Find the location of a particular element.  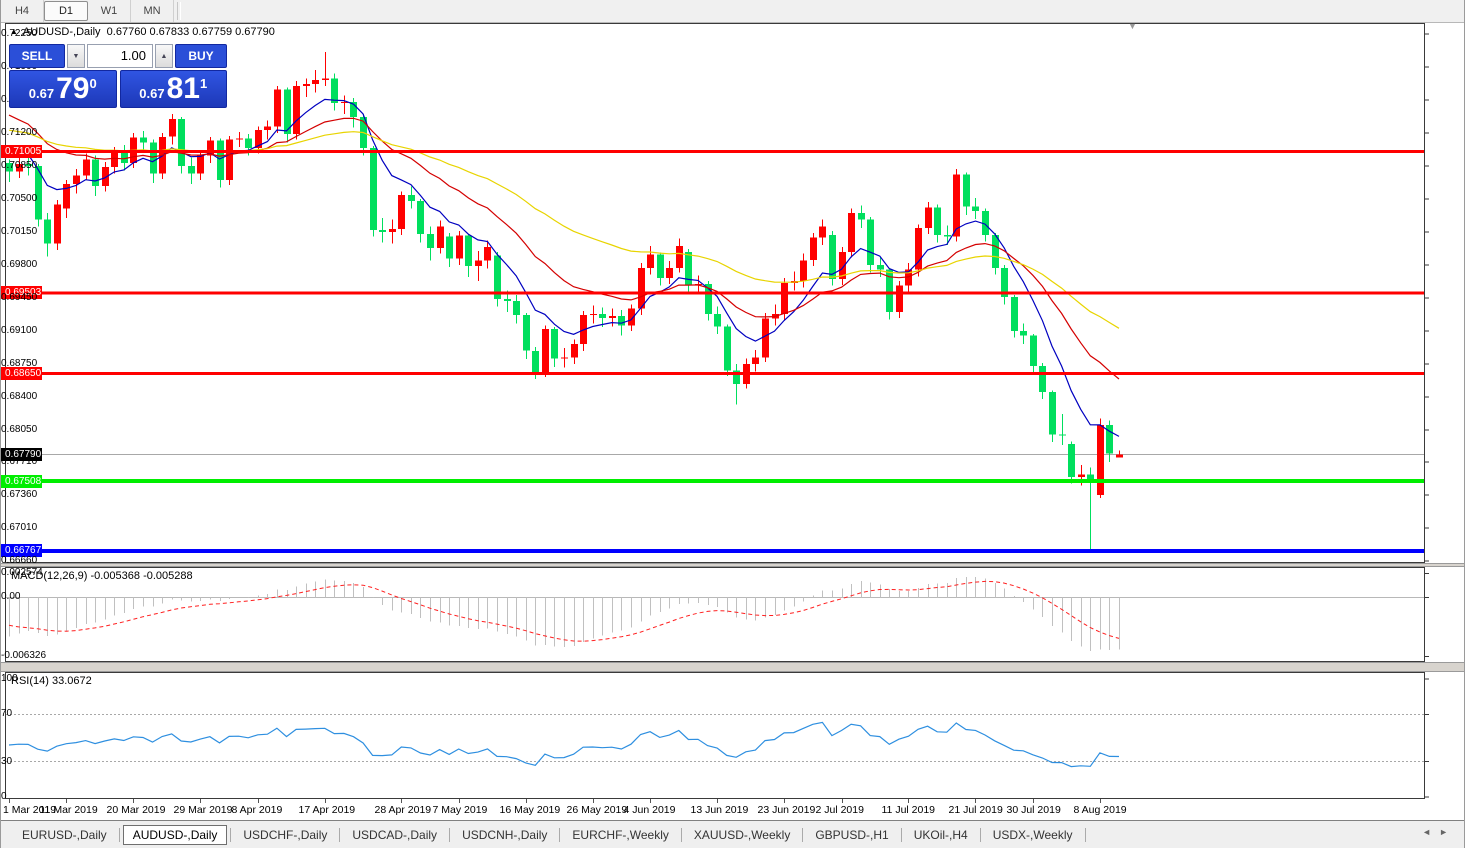

symbol-tab-ukoil: UKOil-,H4 is located at coordinates (940, 834).